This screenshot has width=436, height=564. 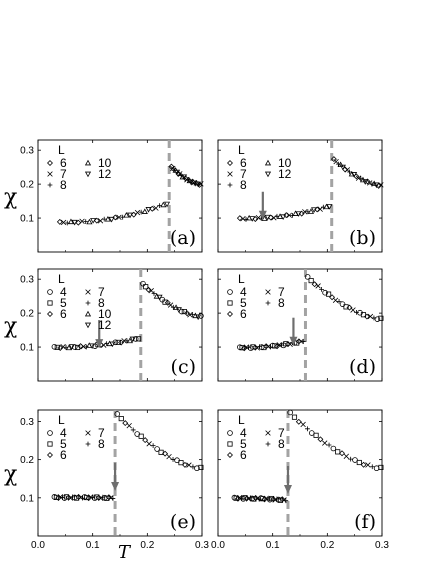 What do you see at coordinates (241, 150) in the screenshot?
I see `legend-title: L` at bounding box center [241, 150].